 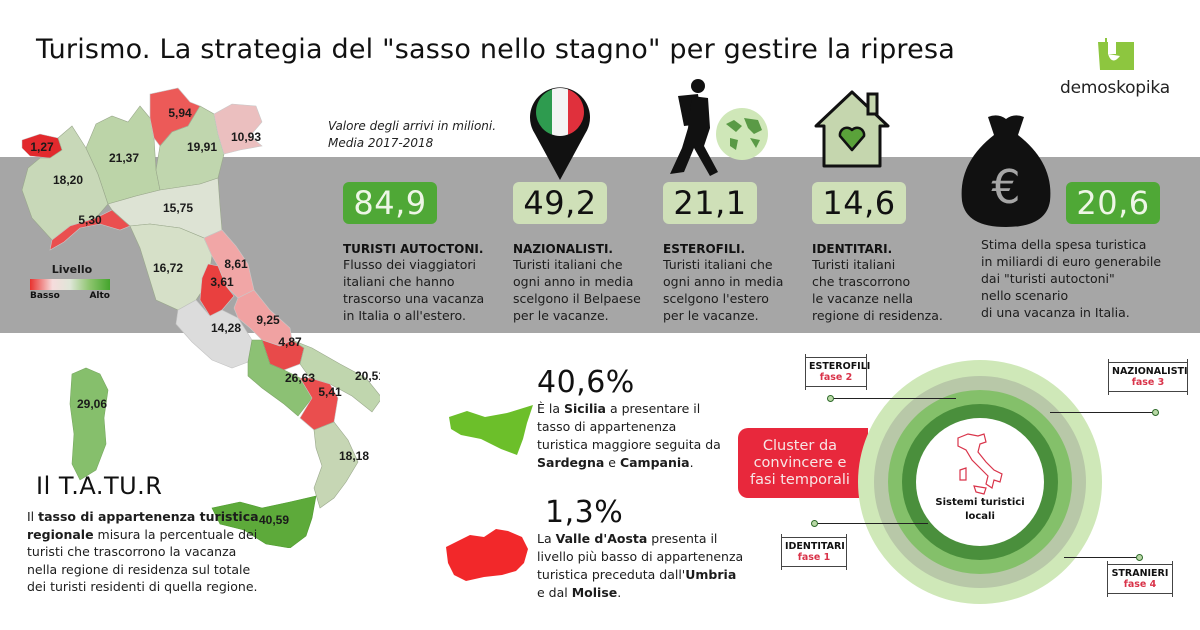 What do you see at coordinates (33, 516) in the screenshot?
I see `tatur-desc-prefix: Il` at bounding box center [33, 516].